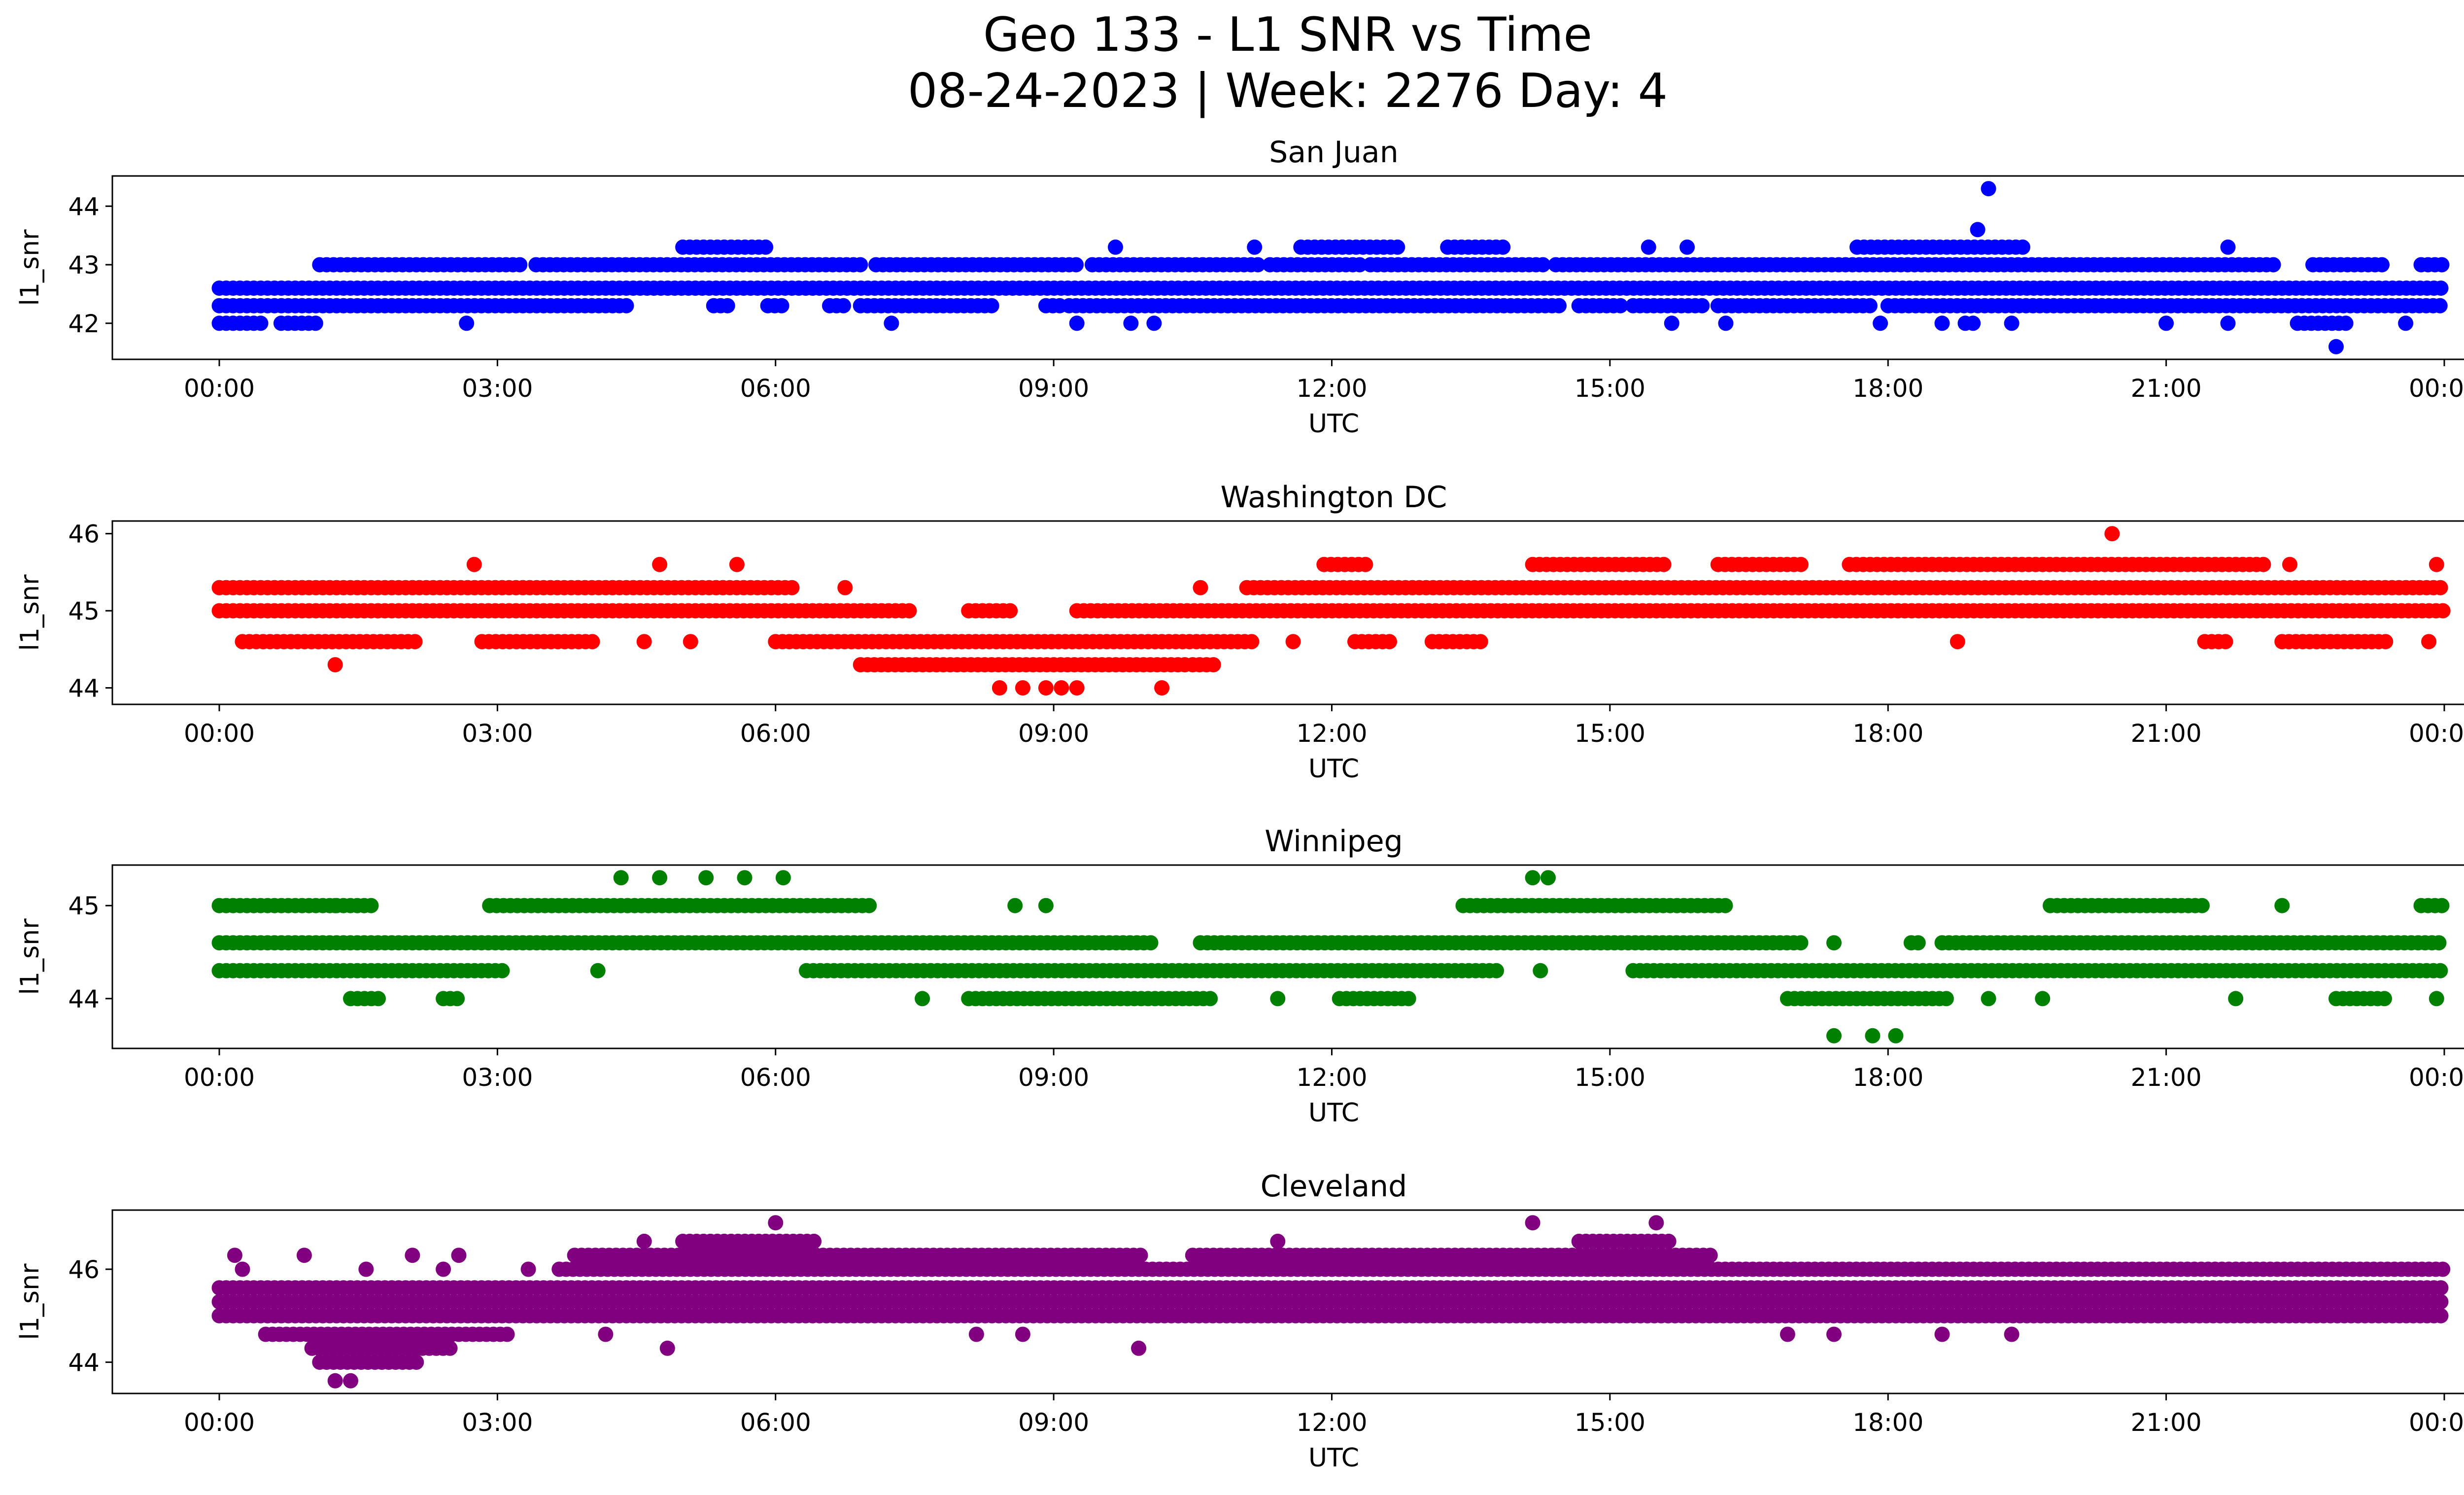 The image size is (2464, 1495). I want to click on subplot-title: Cleveland, so click(1334, 1186).